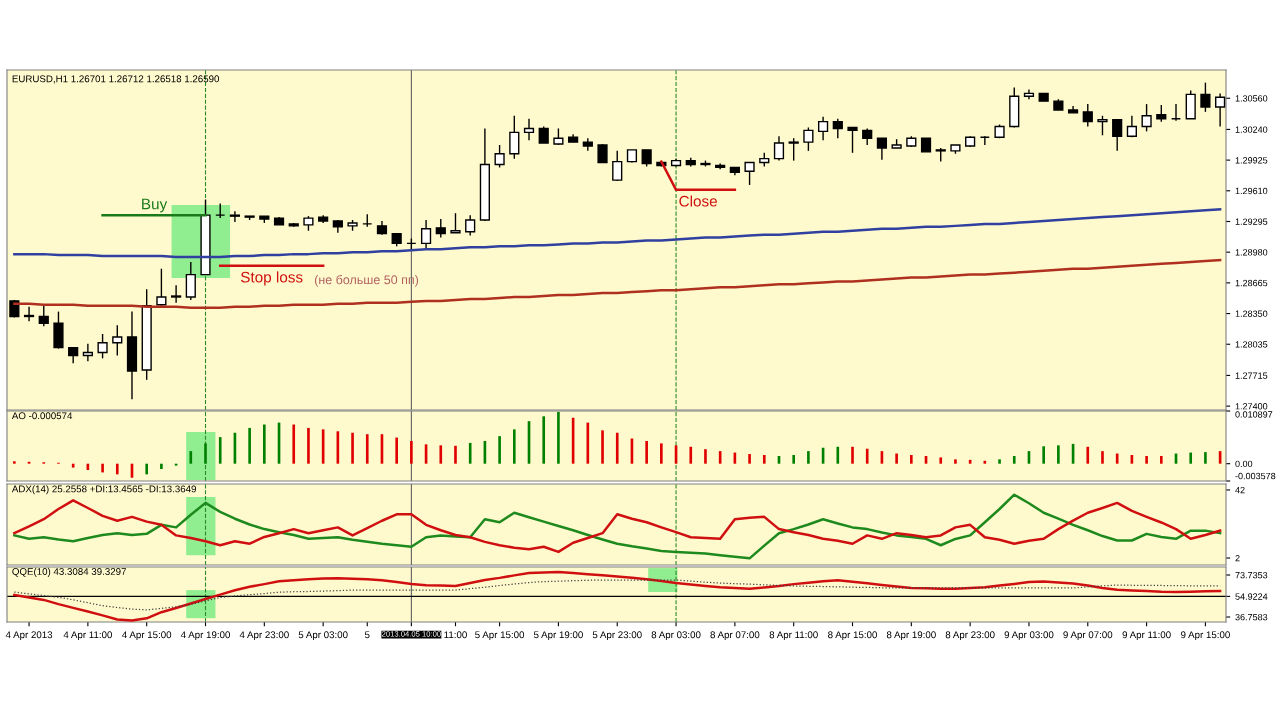 Image resolution: width=1280 pixels, height=720 pixels. Describe the element at coordinates (500, 636) in the screenshot. I see `x-tick-label: 5 Apr 15:00` at that location.